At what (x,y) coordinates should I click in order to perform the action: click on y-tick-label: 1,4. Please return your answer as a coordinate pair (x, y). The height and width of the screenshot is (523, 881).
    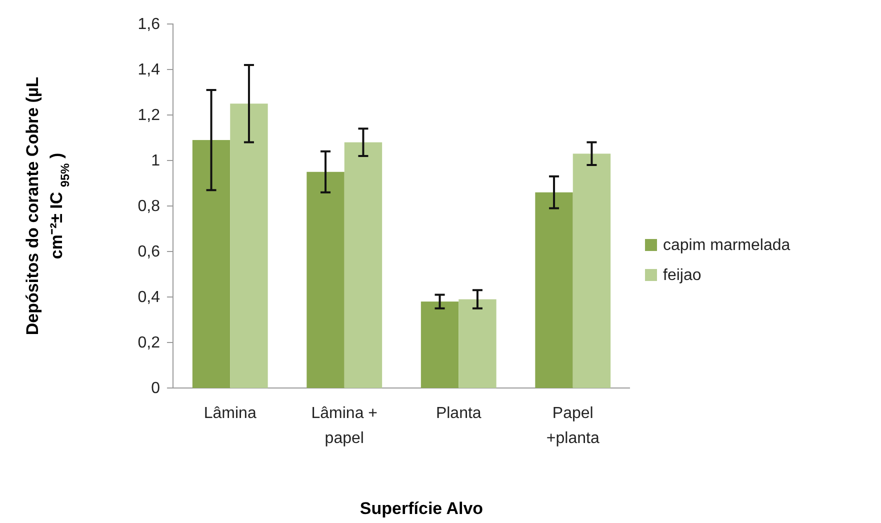
    Looking at the image, I should click on (149, 70).